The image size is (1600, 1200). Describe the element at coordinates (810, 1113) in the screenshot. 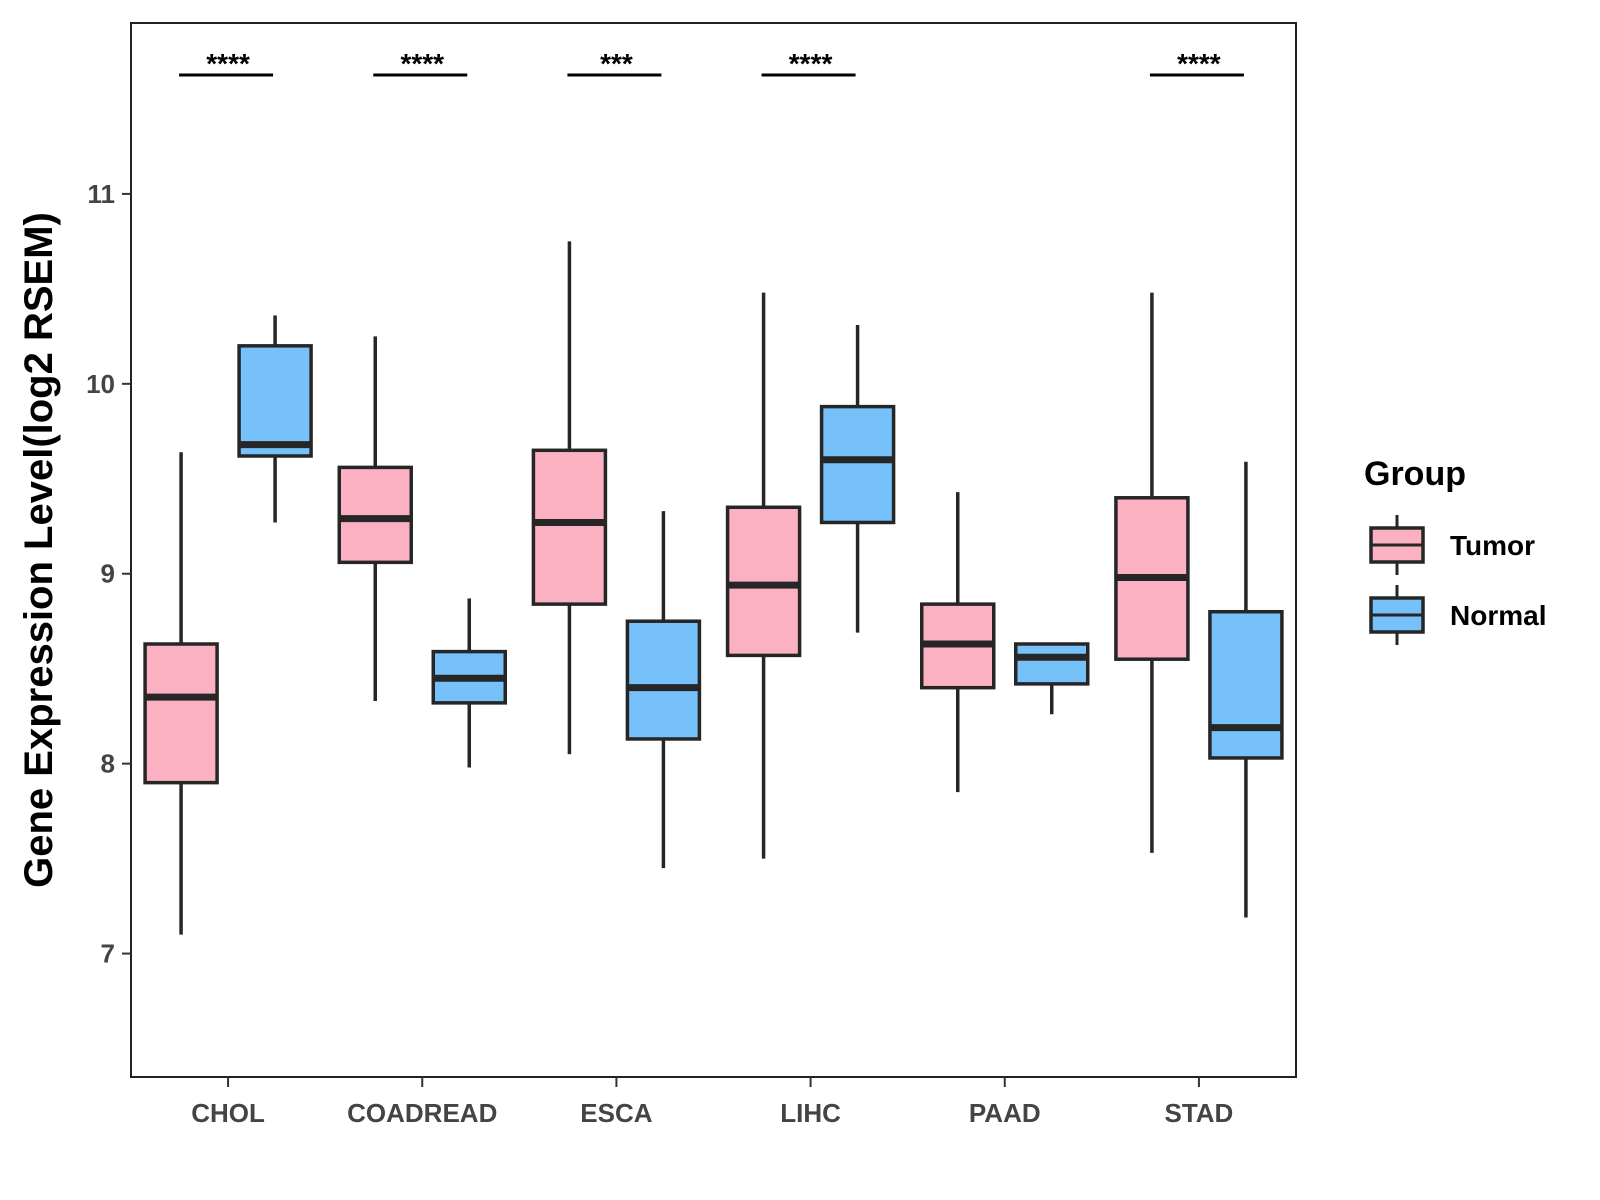

I see `x-tick-label: LIHC` at that location.